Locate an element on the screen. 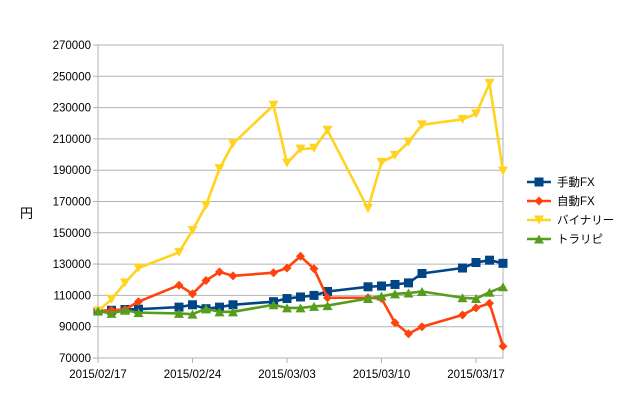  y-tick-label: 70000 is located at coordinates (75, 359).